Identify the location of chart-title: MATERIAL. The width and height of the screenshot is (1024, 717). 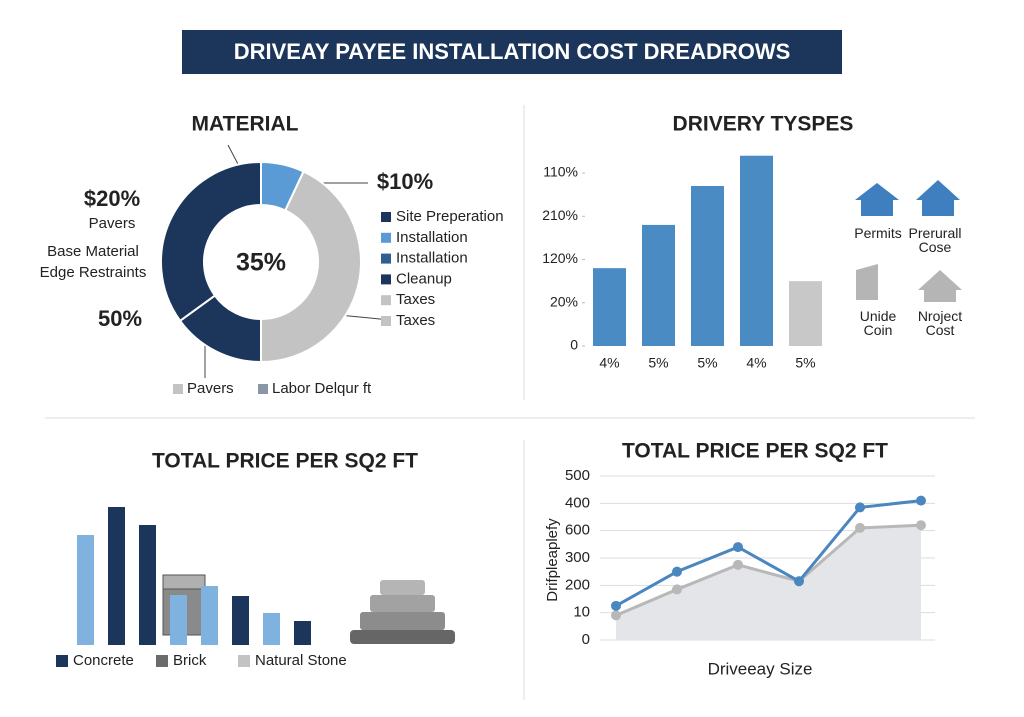
(245, 124).